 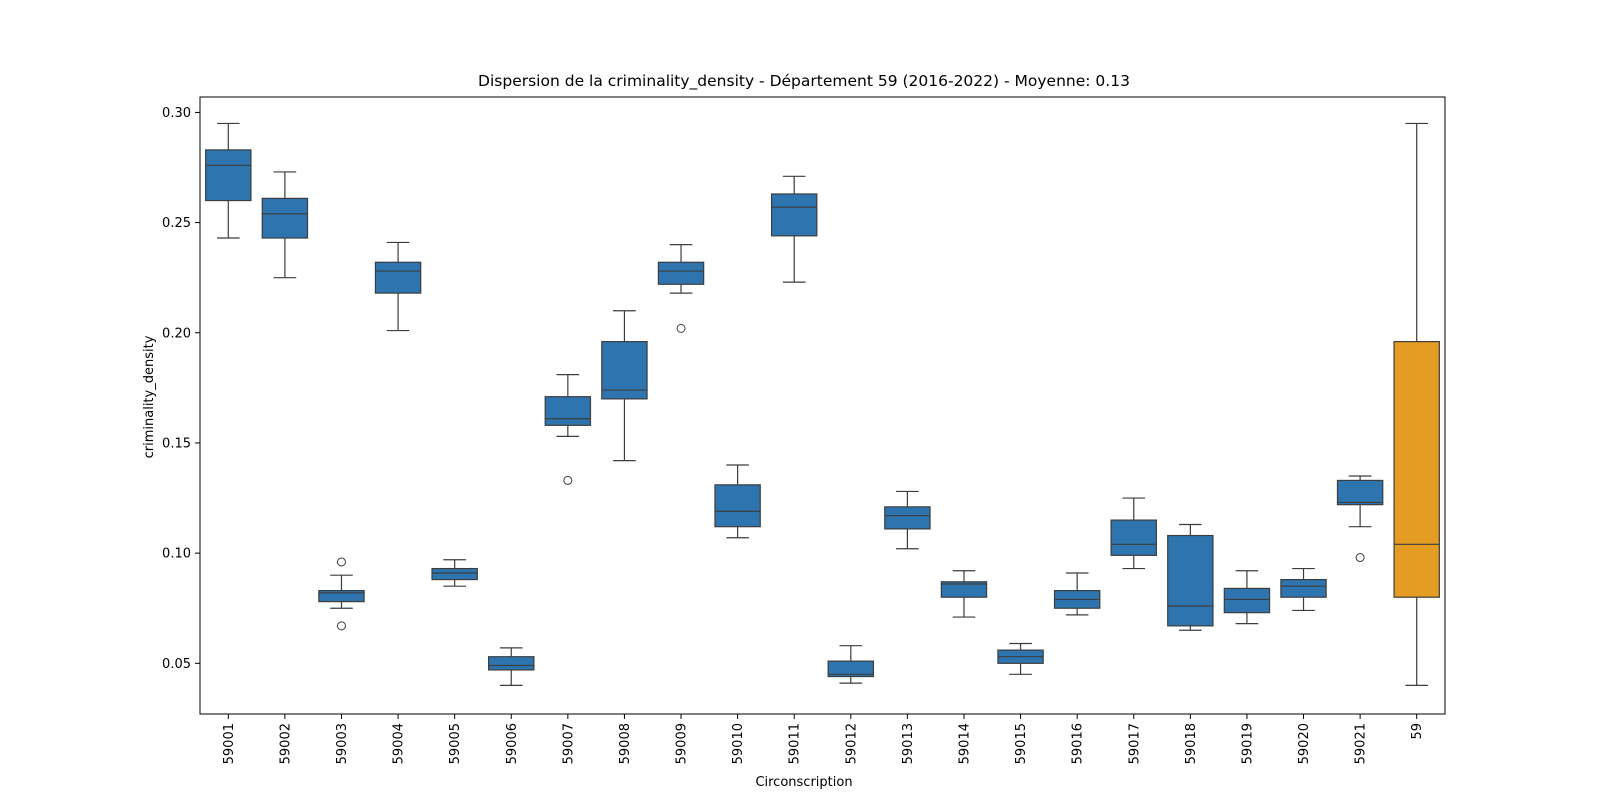 I want to click on x-tick-label-59011: 59011, so click(x=795, y=743).